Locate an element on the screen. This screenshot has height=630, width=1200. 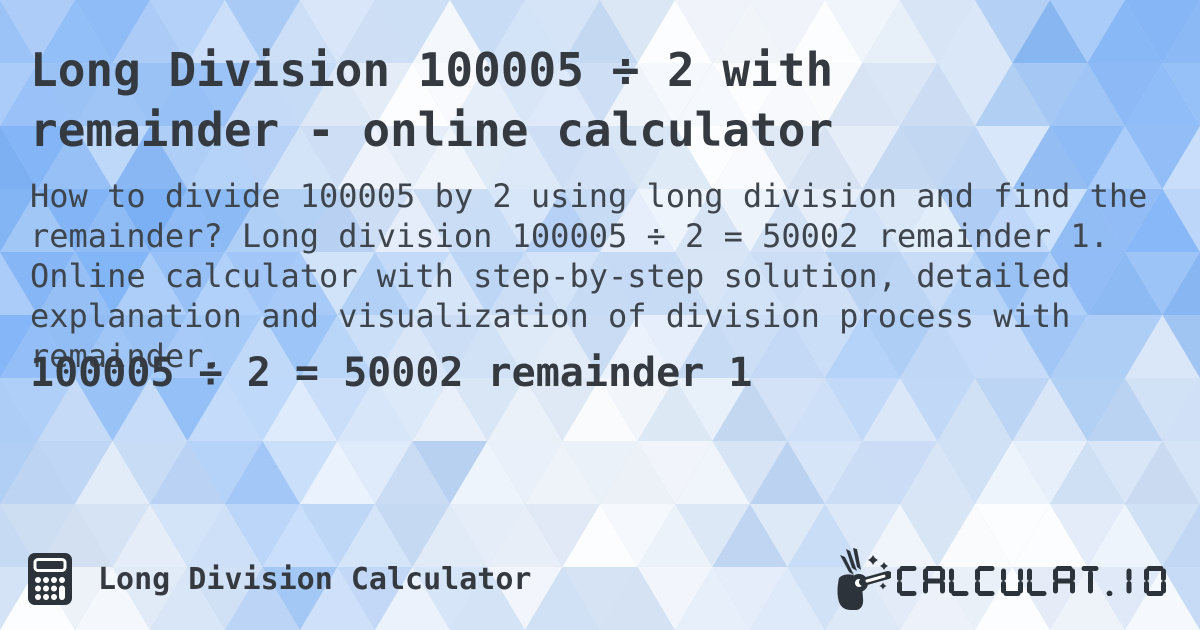
calculator-icon is located at coordinates (50, 579).